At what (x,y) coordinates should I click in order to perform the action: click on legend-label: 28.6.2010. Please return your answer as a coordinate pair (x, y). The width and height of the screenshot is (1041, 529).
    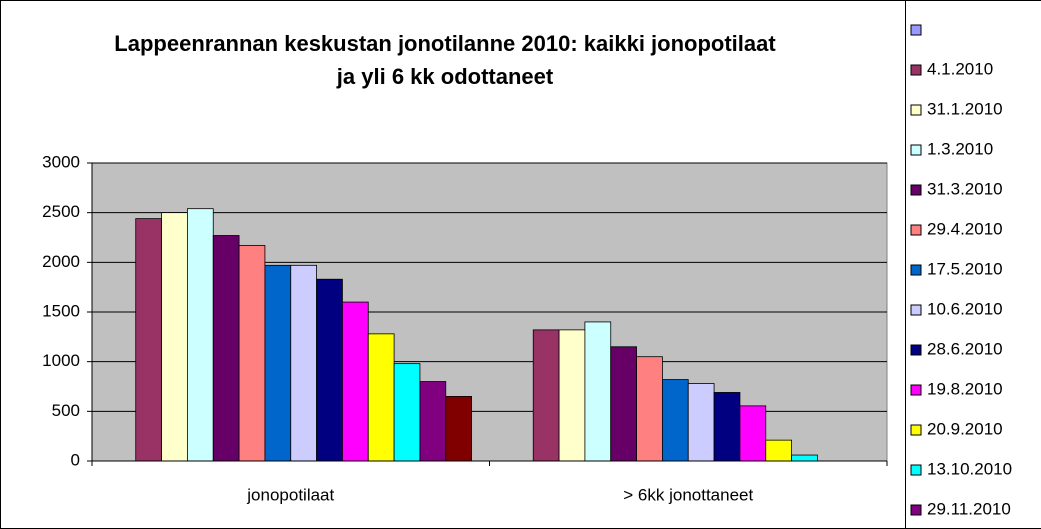
    Looking at the image, I should click on (965, 348).